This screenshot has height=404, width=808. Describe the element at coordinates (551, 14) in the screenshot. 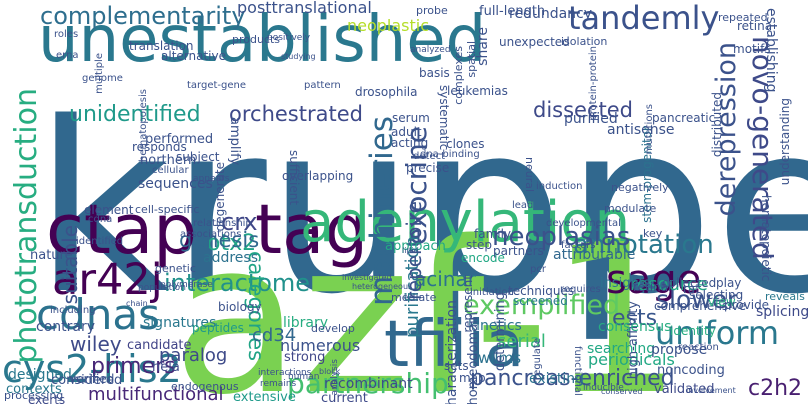

I see `word-cloud-word: redundancy` at that location.